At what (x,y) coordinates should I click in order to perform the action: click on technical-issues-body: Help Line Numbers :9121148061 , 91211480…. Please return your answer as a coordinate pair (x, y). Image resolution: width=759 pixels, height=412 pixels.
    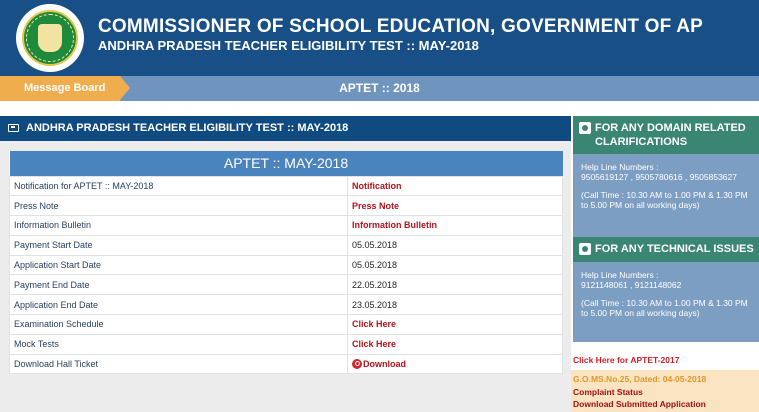
    Looking at the image, I should click on (666, 302).